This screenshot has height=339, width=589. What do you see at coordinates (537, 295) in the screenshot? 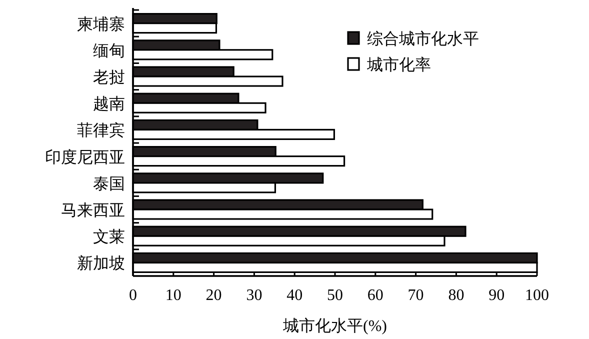
I see `x-tick-label: 100` at bounding box center [537, 295].